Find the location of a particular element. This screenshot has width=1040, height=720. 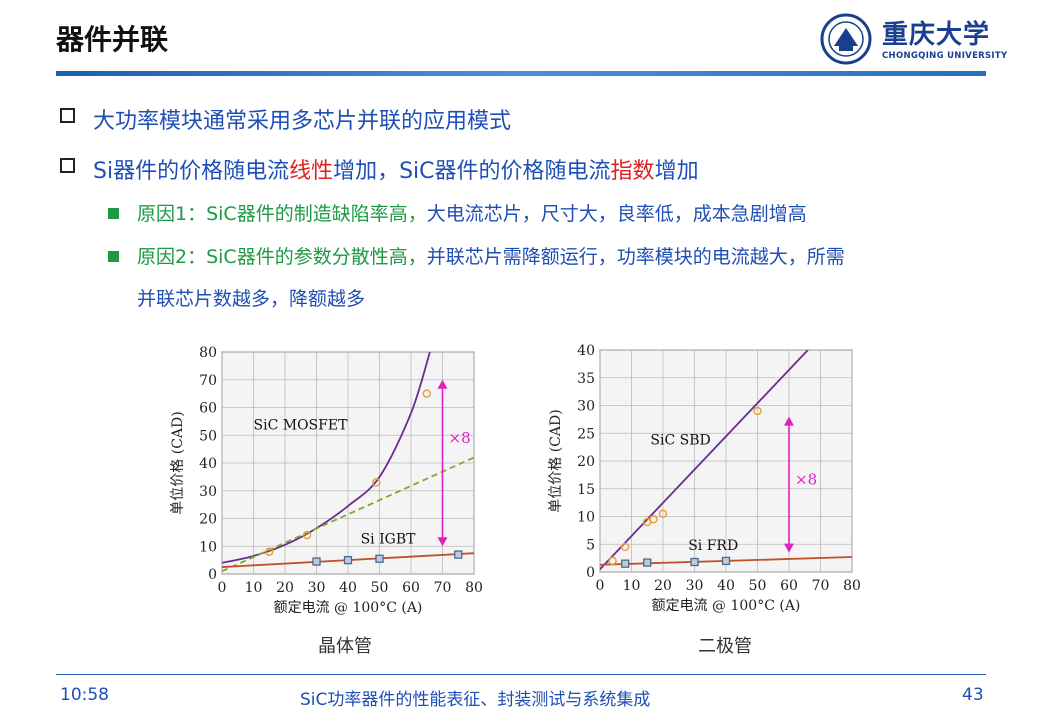

bullet-2: Si器件的价格随电流线性增加，SiC器件的价格随电流指数增加 is located at coordinates (379, 169).